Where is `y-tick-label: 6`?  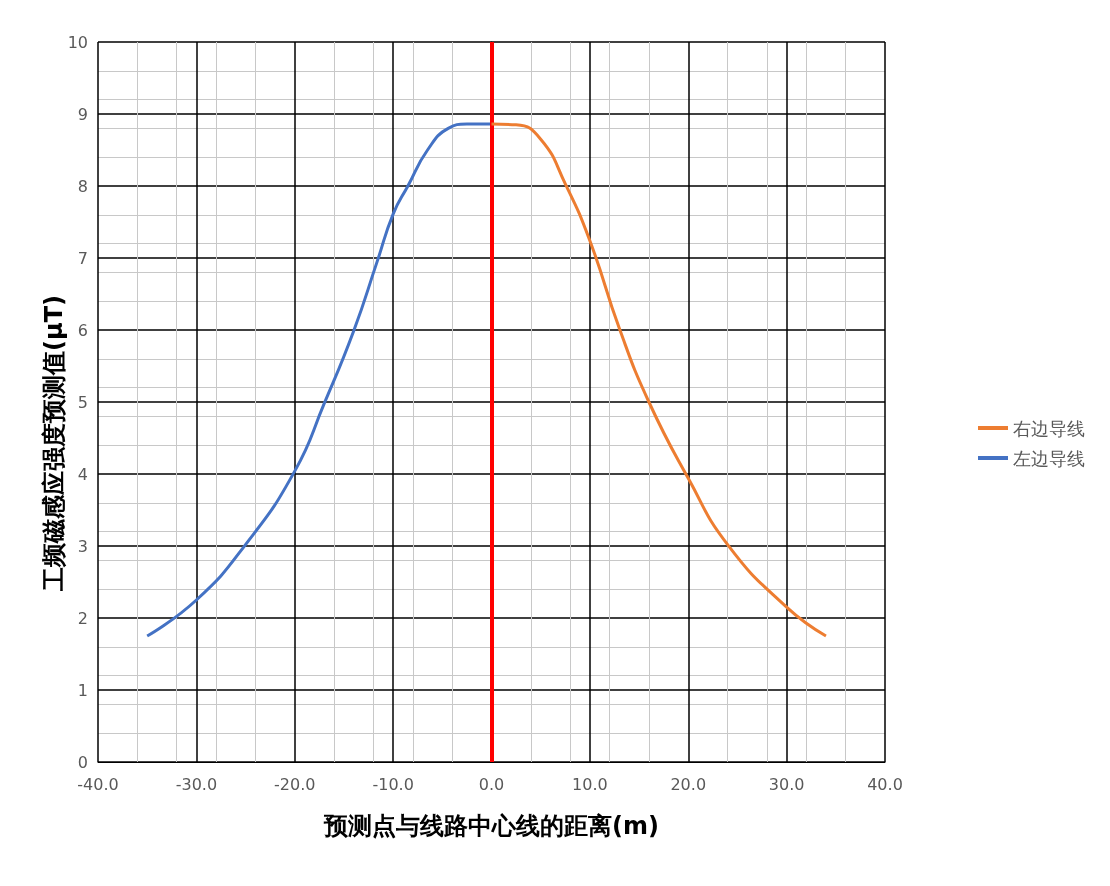
y-tick-label: 6 is located at coordinates (82, 330).